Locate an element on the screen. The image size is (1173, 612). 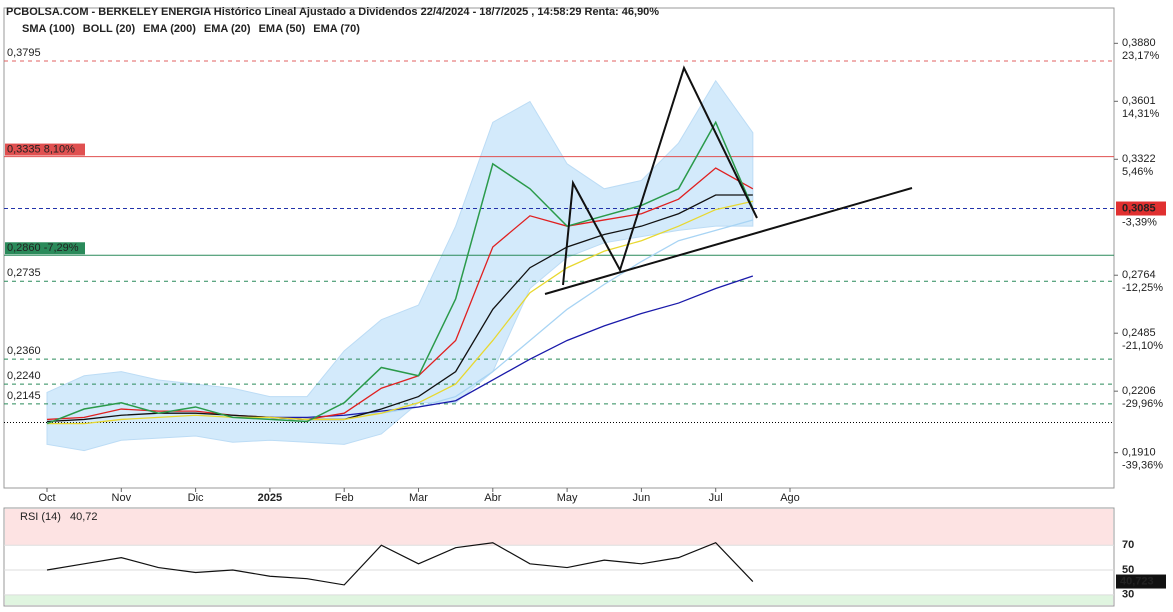
rsi-last-box is located at coordinates (1141, 581).